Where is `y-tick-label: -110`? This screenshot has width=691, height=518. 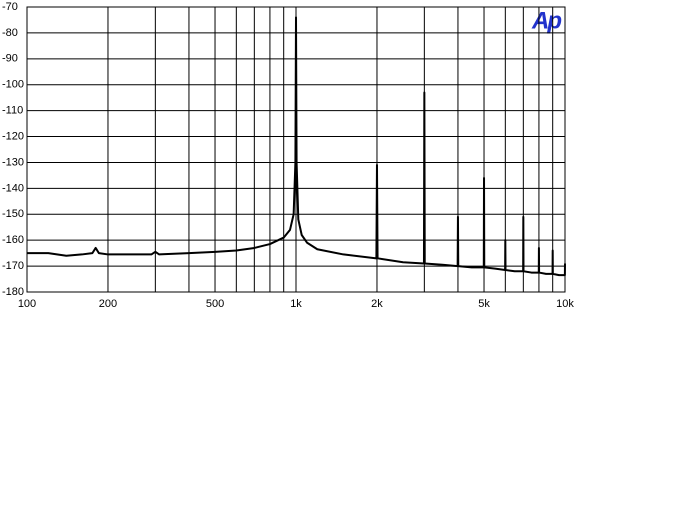 y-tick-label: -110 is located at coordinates (12, 111).